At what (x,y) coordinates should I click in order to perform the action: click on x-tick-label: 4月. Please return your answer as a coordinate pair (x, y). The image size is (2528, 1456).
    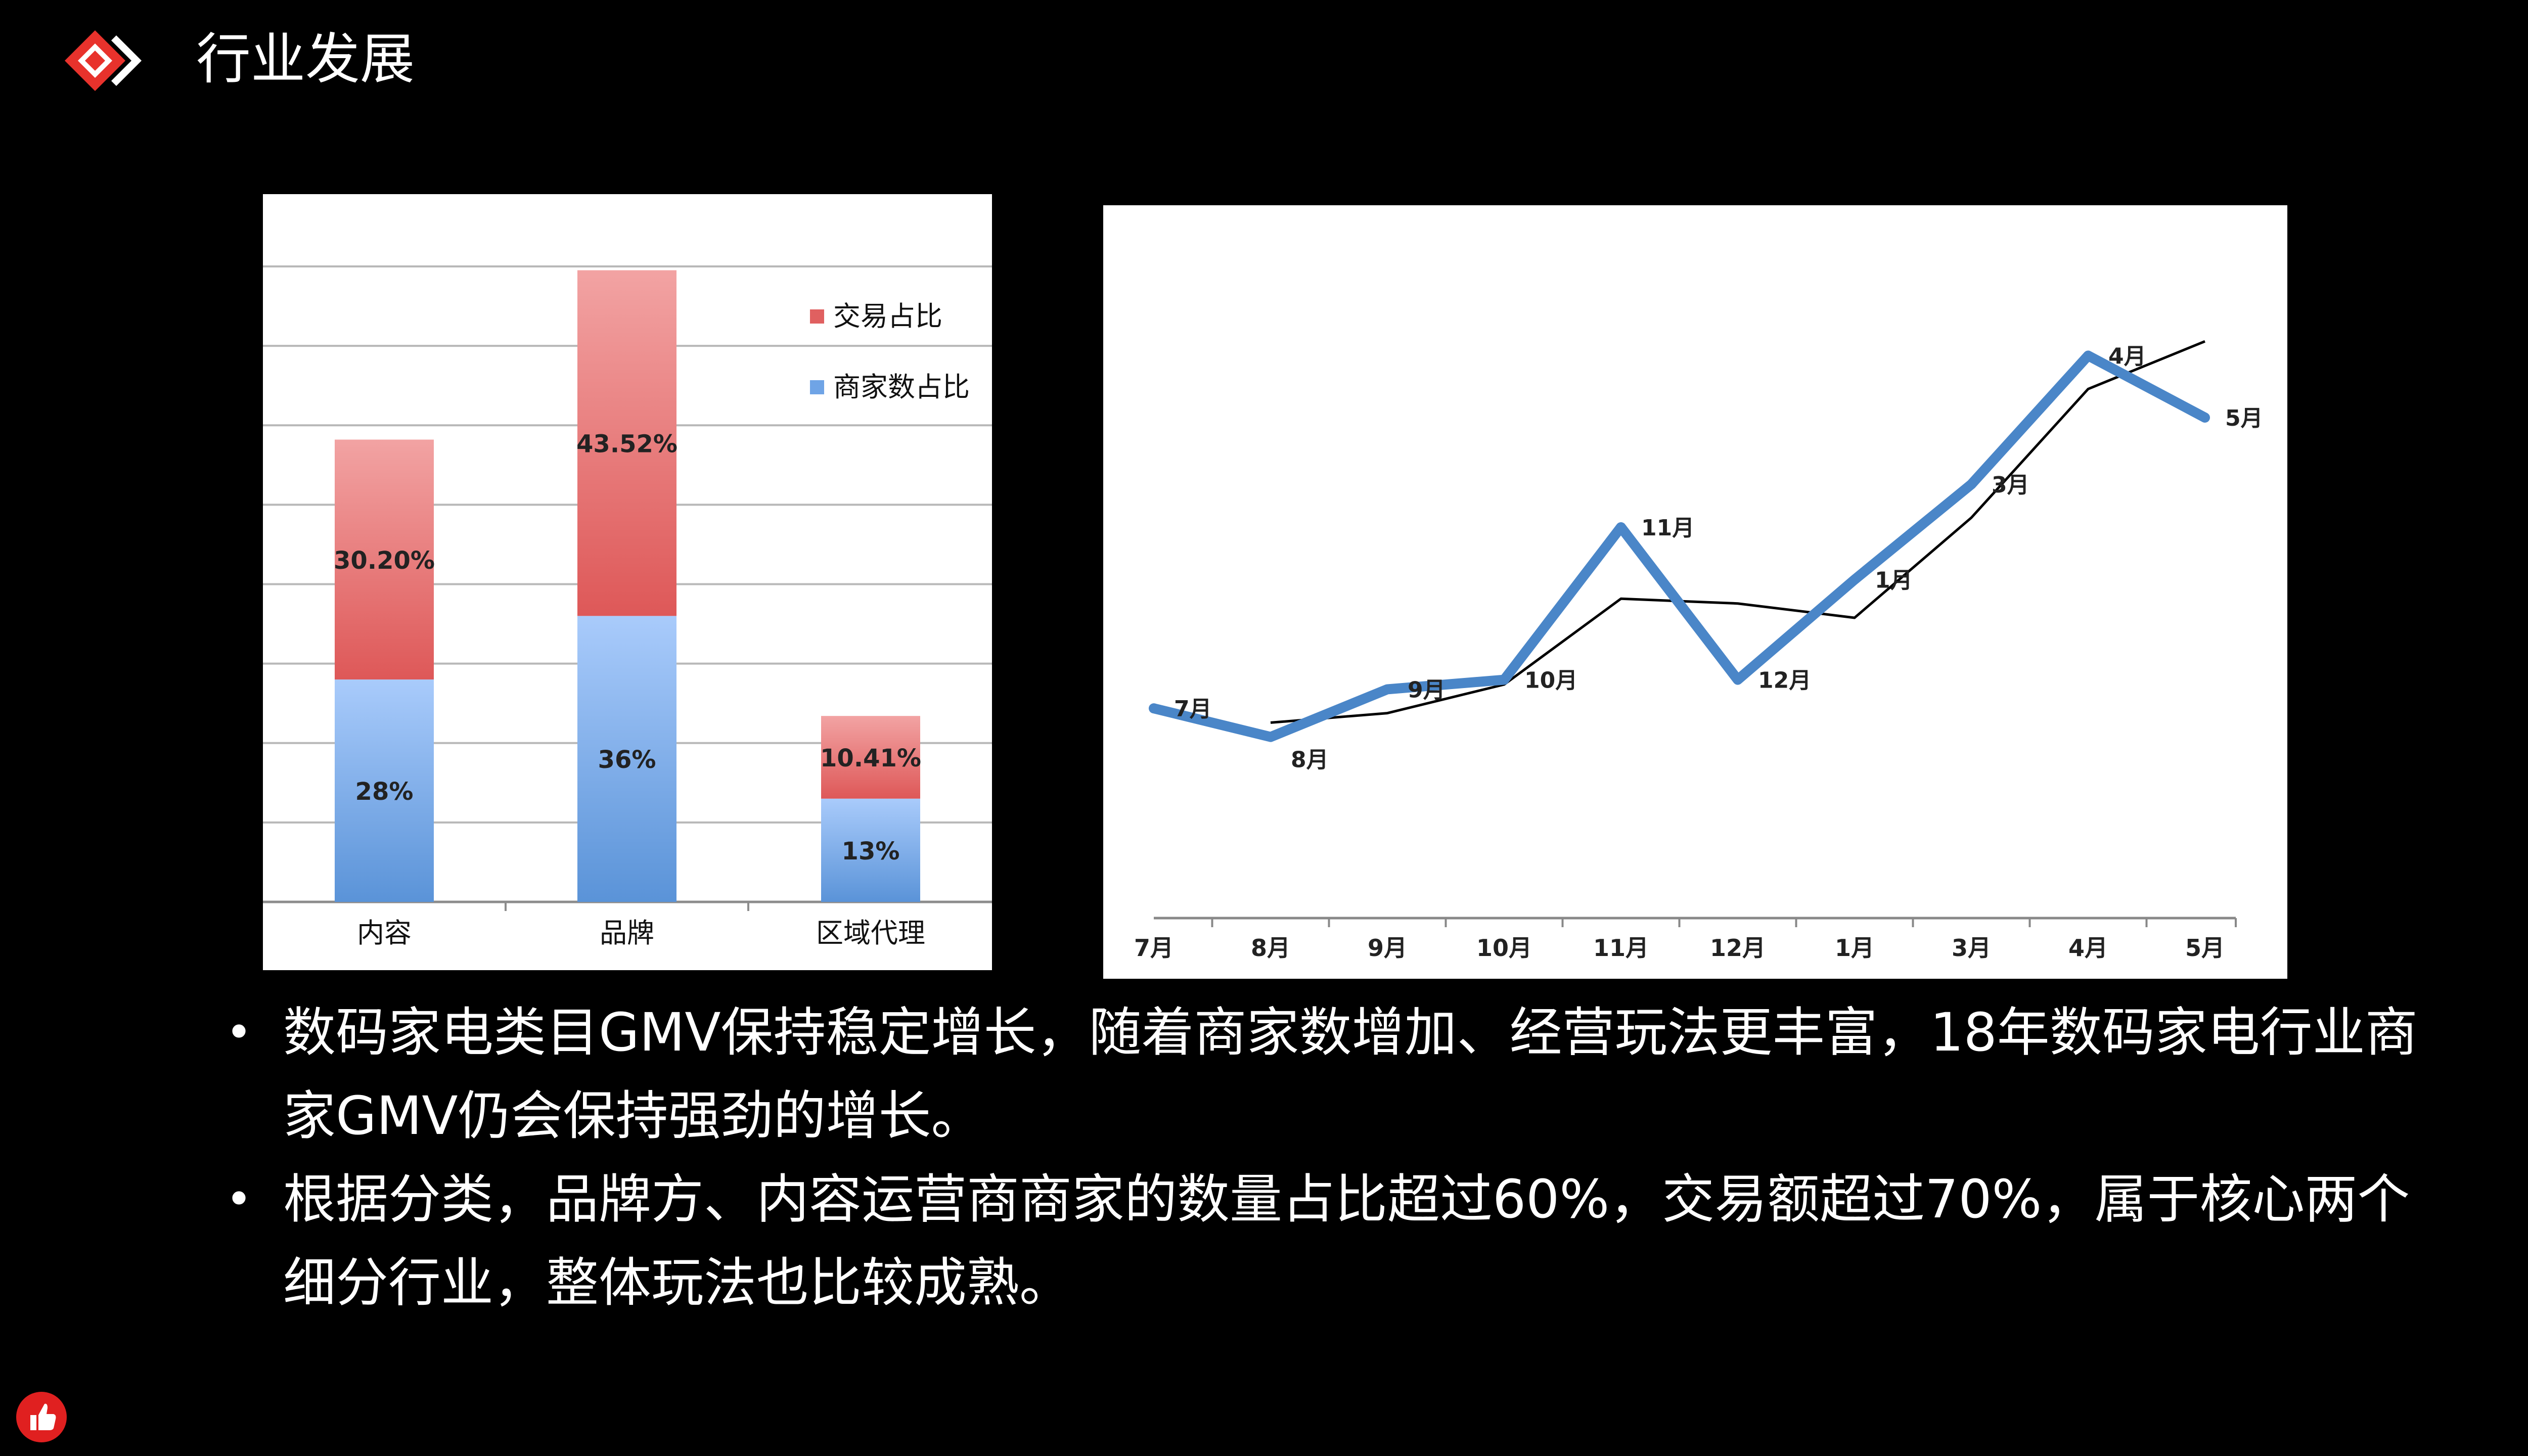
    Looking at the image, I should click on (2088, 948).